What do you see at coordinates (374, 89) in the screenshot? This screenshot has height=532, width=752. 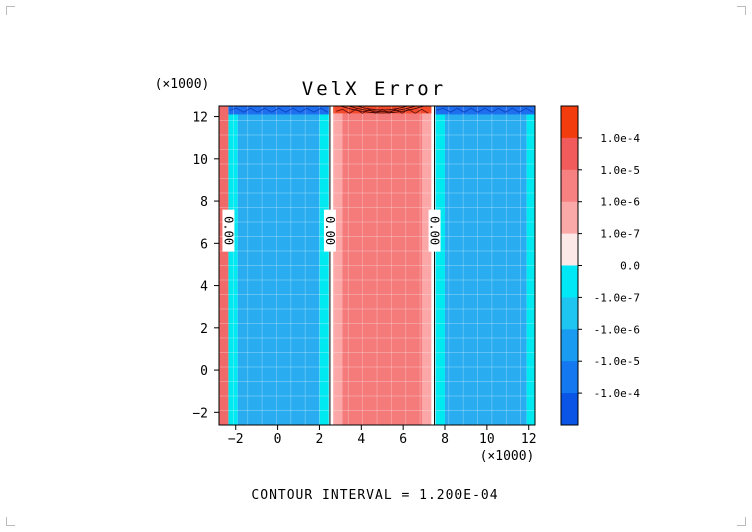 I see `chart-title: VelX Error` at bounding box center [374, 89].